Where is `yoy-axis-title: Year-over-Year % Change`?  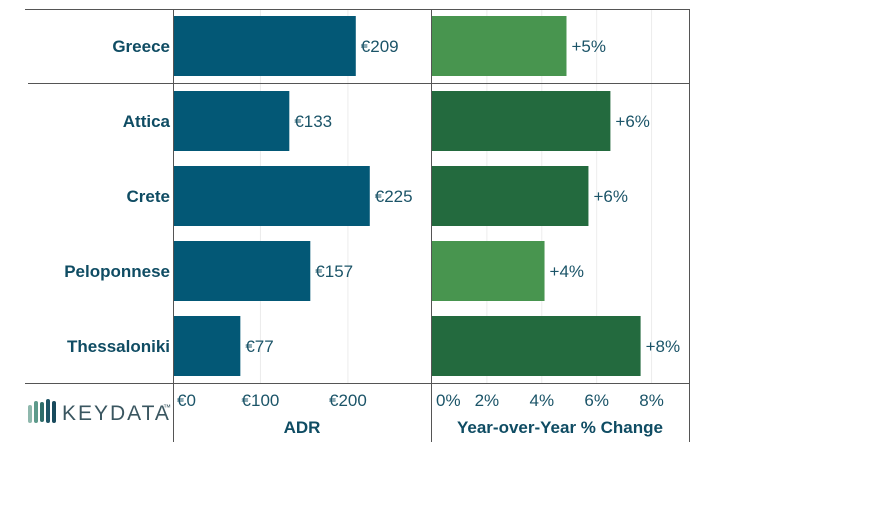
yoy-axis-title: Year-over-Year % Change is located at coordinates (560, 427).